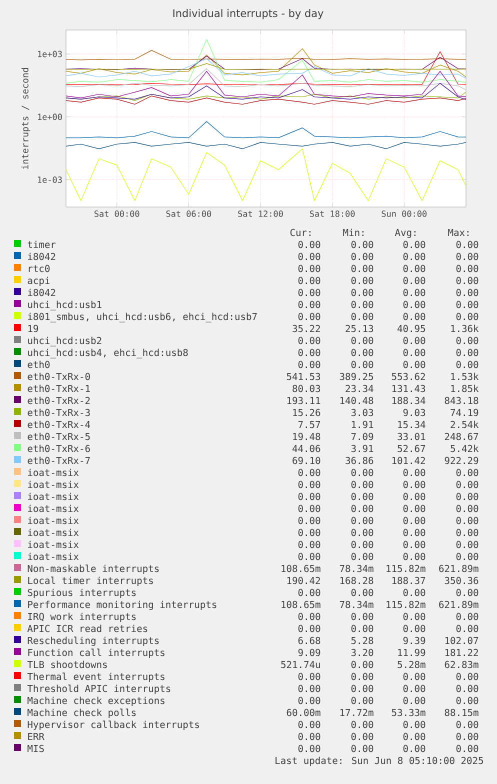 This screenshot has width=497, height=784. Describe the element at coordinates (461, 580) in the screenshot. I see `text: 350.36` at that location.